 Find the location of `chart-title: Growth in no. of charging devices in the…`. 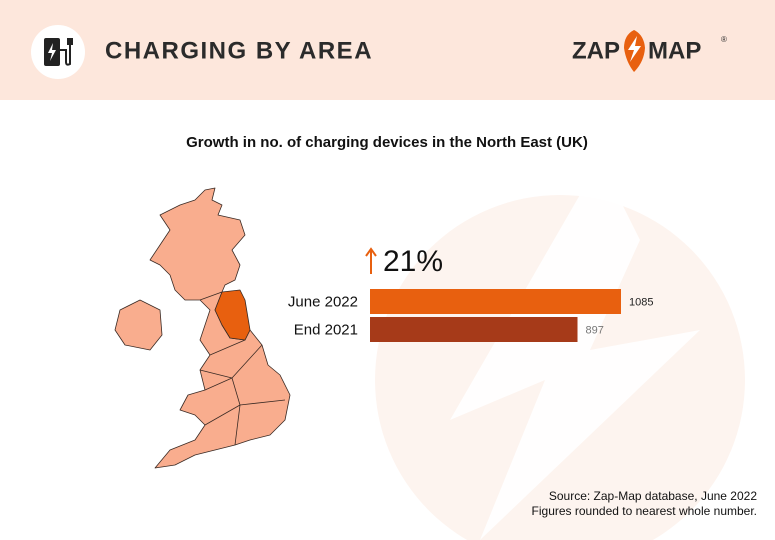

chart-title: Growth in no. of charging devices in the… is located at coordinates (387, 142).